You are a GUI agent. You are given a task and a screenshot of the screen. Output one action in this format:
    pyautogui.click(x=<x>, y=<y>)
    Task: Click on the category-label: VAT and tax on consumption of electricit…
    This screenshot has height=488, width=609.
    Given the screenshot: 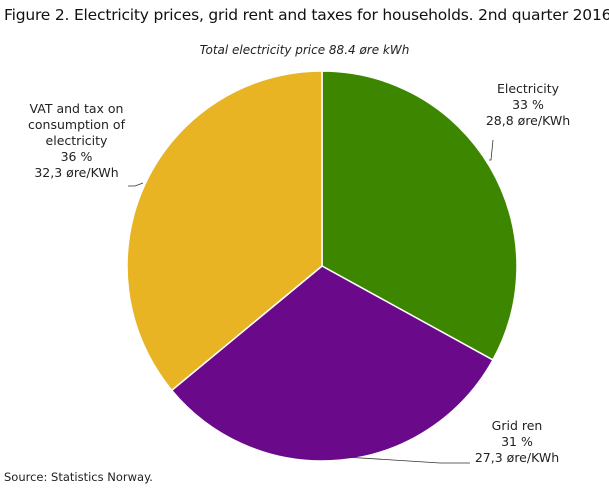 What is the action you would take?
    pyautogui.click(x=76, y=124)
    